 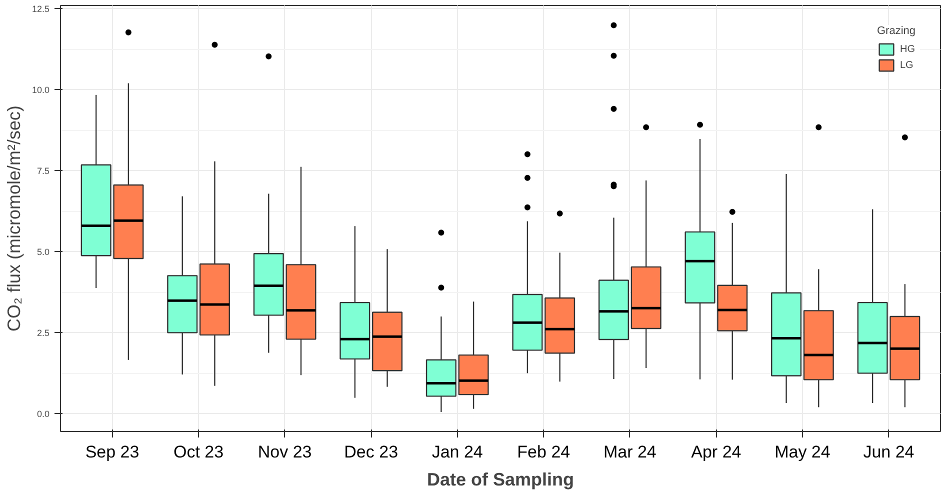 I want to click on x-tick-label: Mar 24, so click(x=629, y=452).